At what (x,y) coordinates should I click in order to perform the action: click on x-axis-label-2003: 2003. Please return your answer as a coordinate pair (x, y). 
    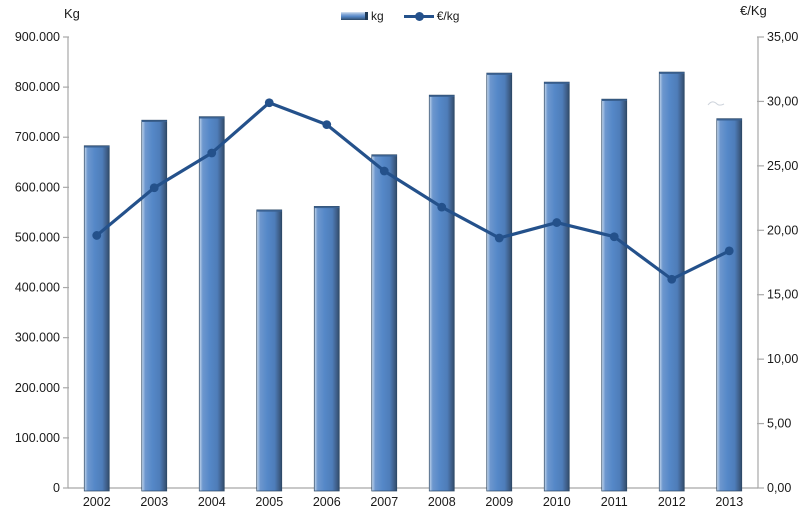
    Looking at the image, I should click on (154, 502).